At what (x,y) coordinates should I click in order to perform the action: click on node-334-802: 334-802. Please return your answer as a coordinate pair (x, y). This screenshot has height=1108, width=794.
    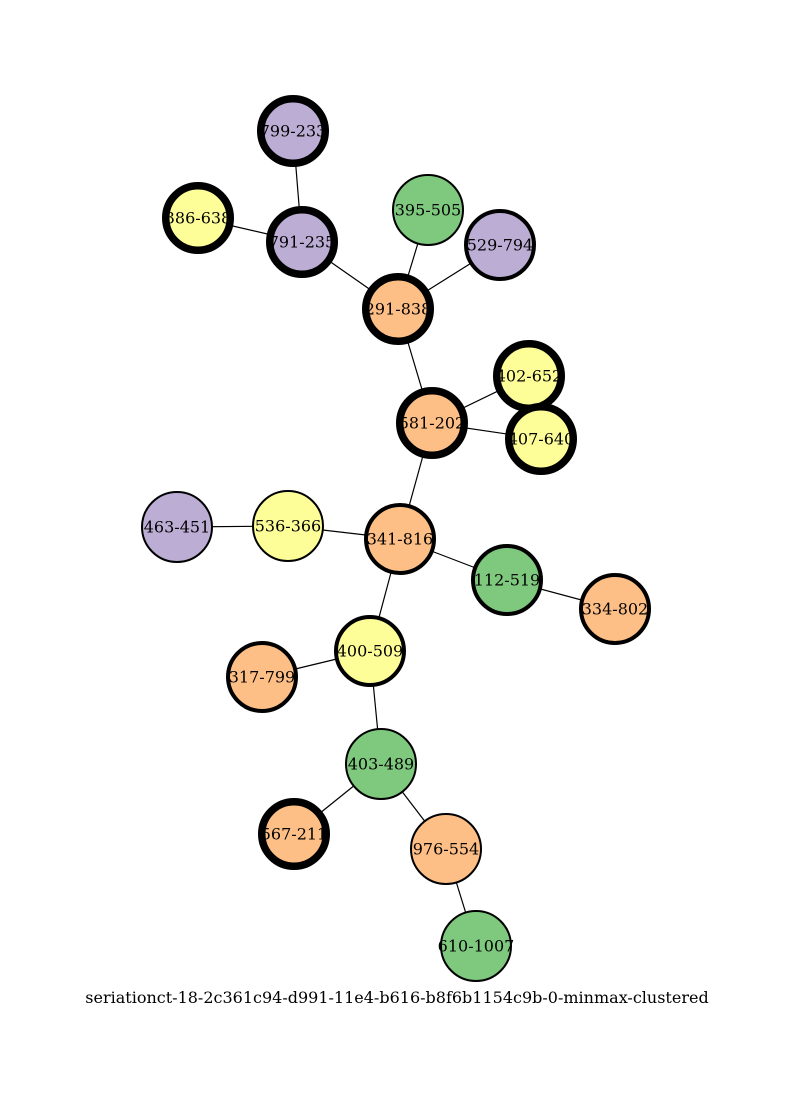
    Looking at the image, I should click on (615, 609).